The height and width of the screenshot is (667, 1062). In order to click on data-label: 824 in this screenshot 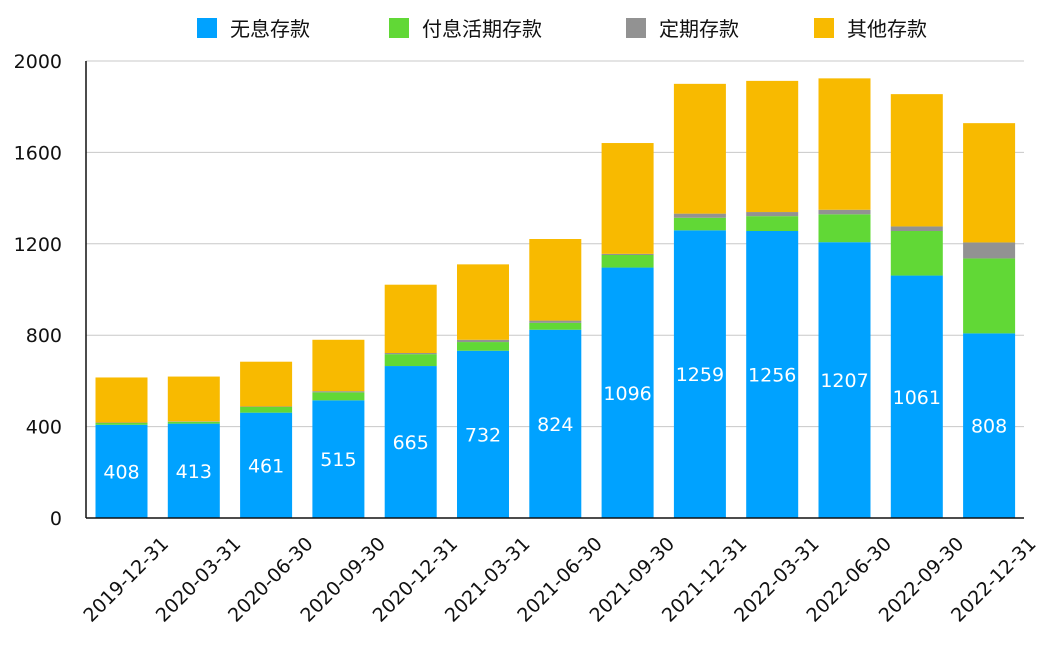, I will do `click(555, 425)`.